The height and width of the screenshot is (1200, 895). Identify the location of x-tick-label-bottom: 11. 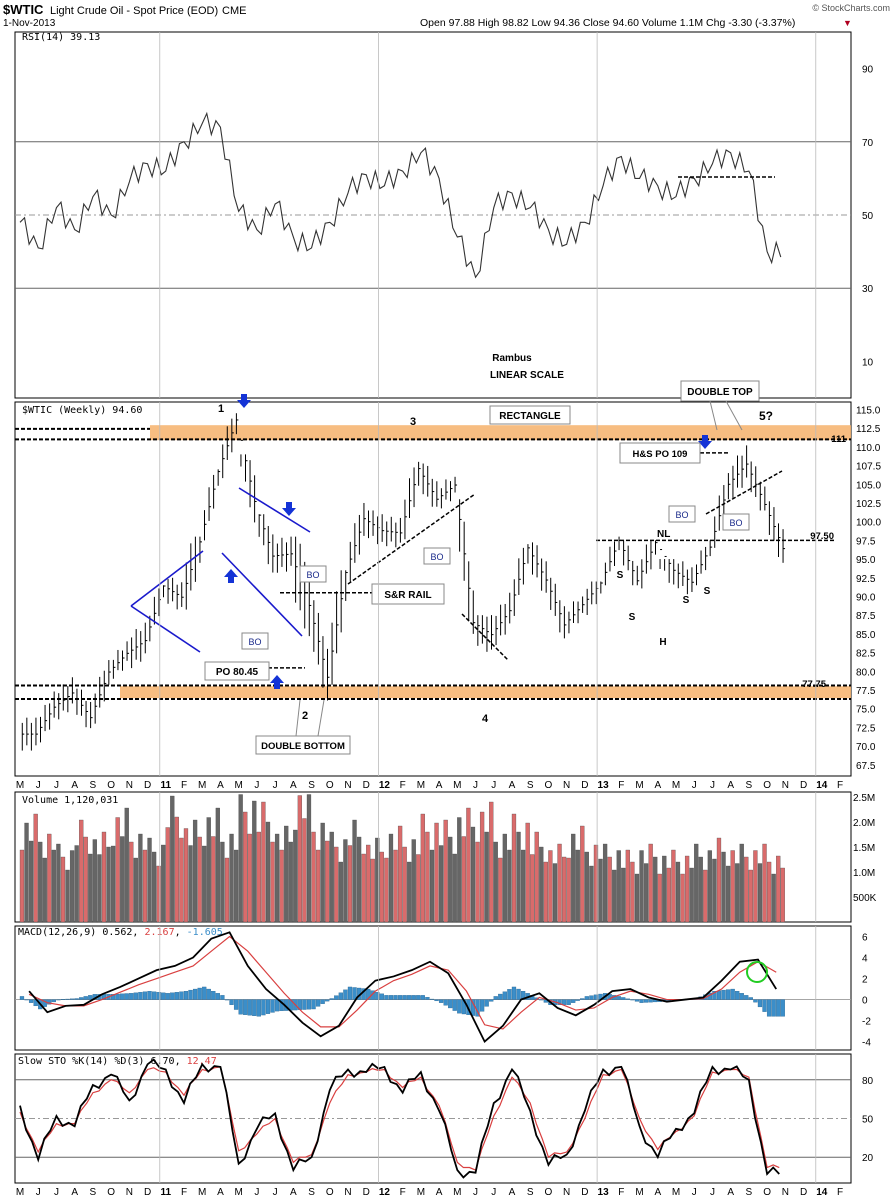
(165, 1192).